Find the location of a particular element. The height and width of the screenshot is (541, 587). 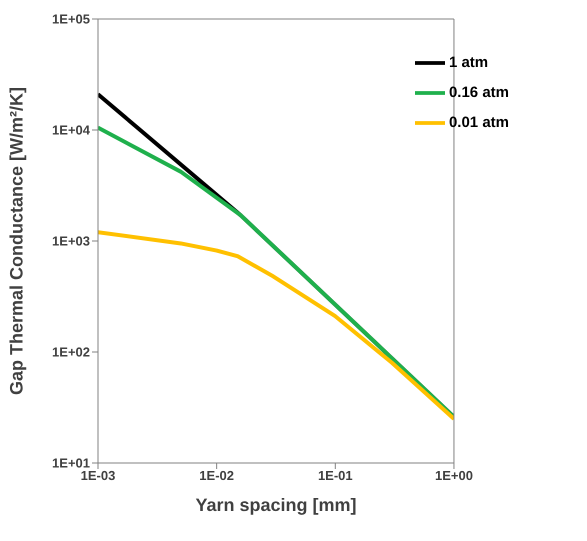

y-tick-label: 1E+05 is located at coordinates (71, 19).